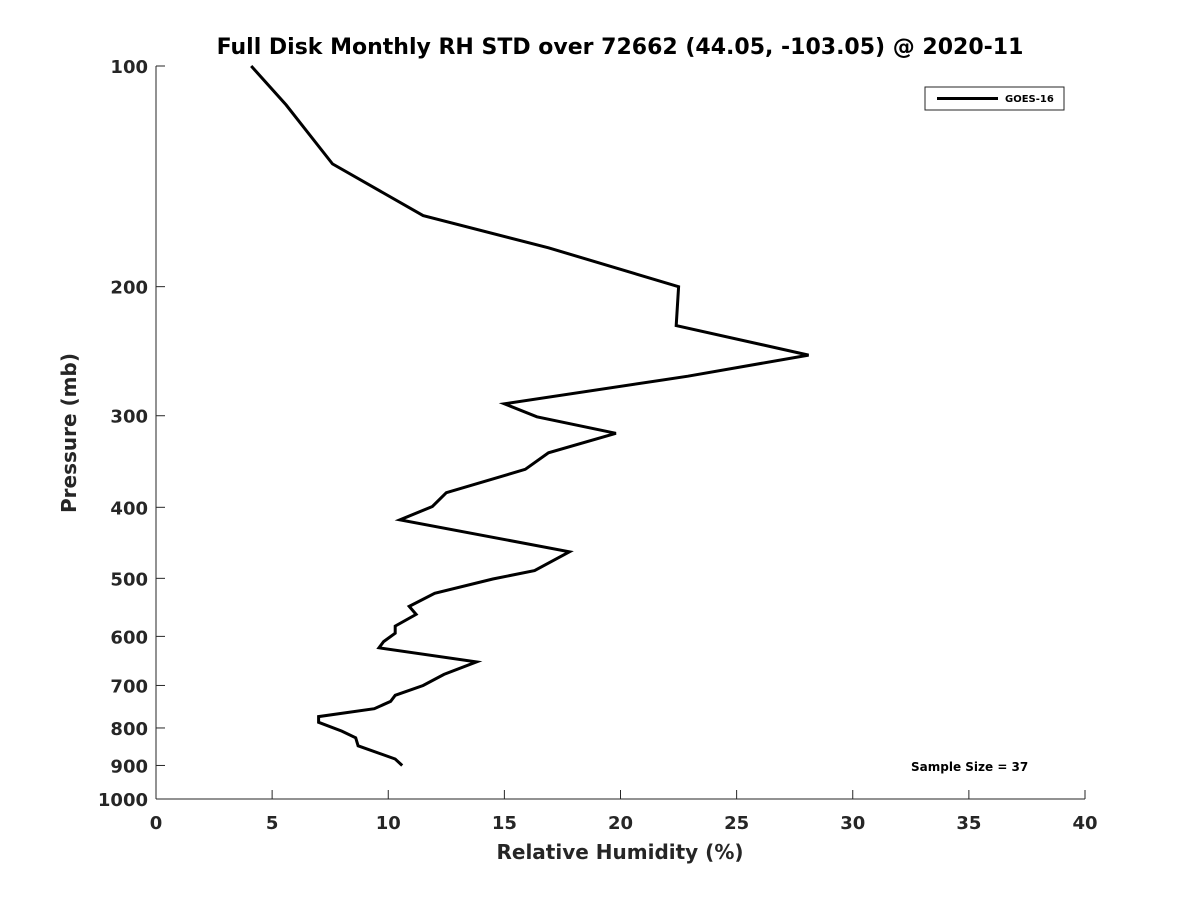  Describe the element at coordinates (504, 823) in the screenshot. I see `x-tick-label: 15` at that location.